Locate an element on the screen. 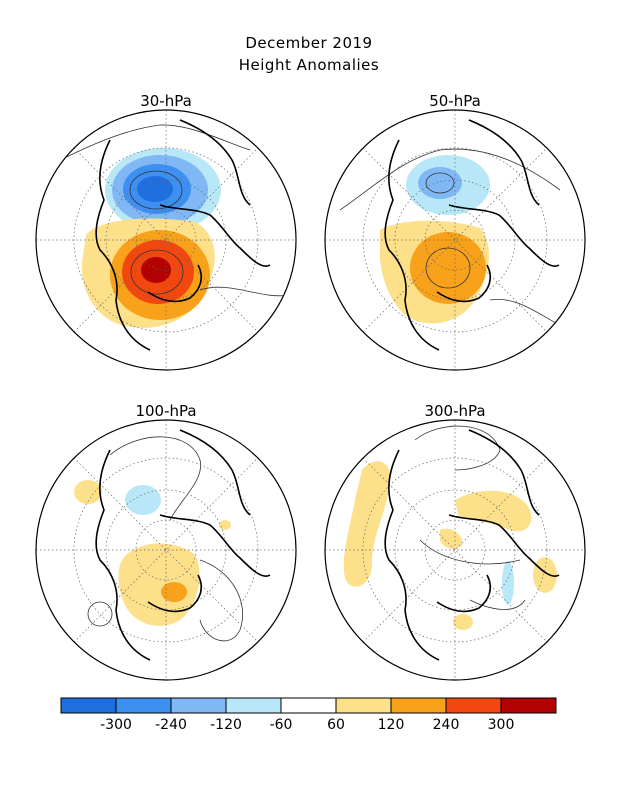 This screenshot has width=618, height=800. colorbar-label: -240 is located at coordinates (171, 725).